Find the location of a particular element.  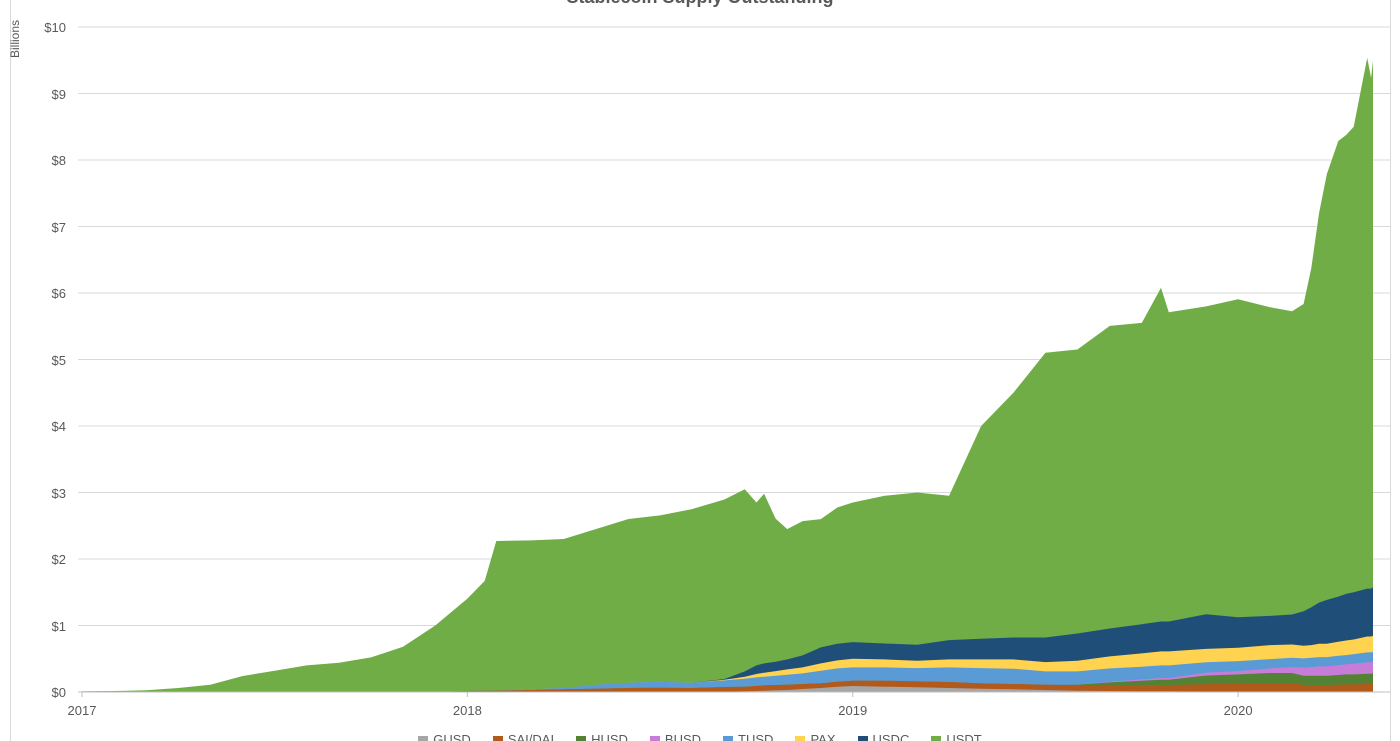

y-tick-label-10: $10 is located at coordinates (55, 27).